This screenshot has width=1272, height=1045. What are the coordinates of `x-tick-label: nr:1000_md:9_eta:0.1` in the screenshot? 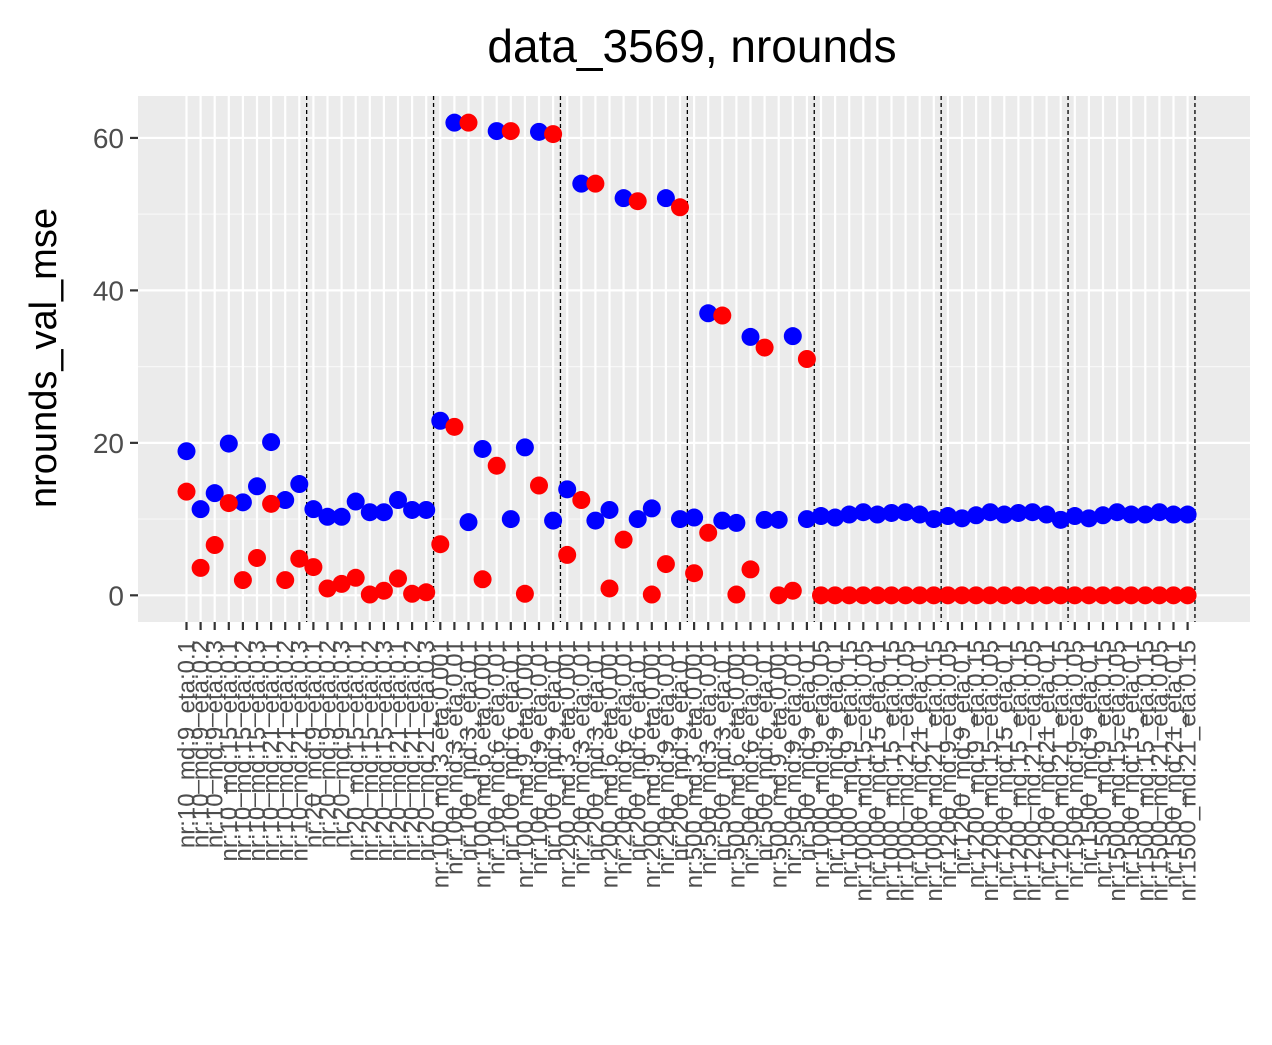 It's located at (835, 757).